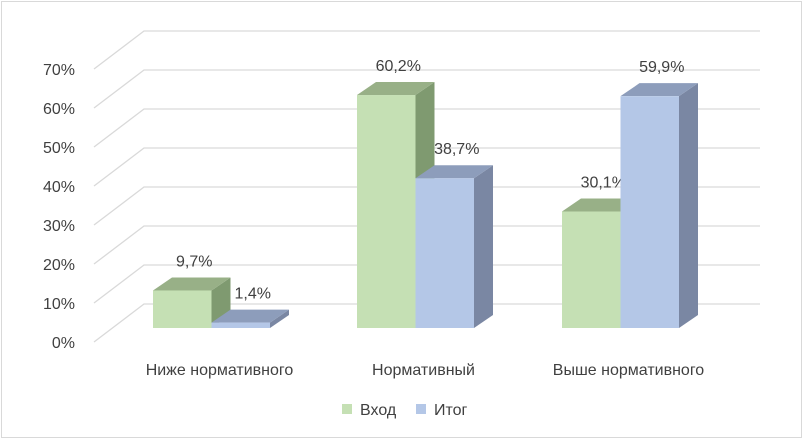 The height and width of the screenshot is (441, 805). I want to click on data-label: 9,7%, so click(194, 261).